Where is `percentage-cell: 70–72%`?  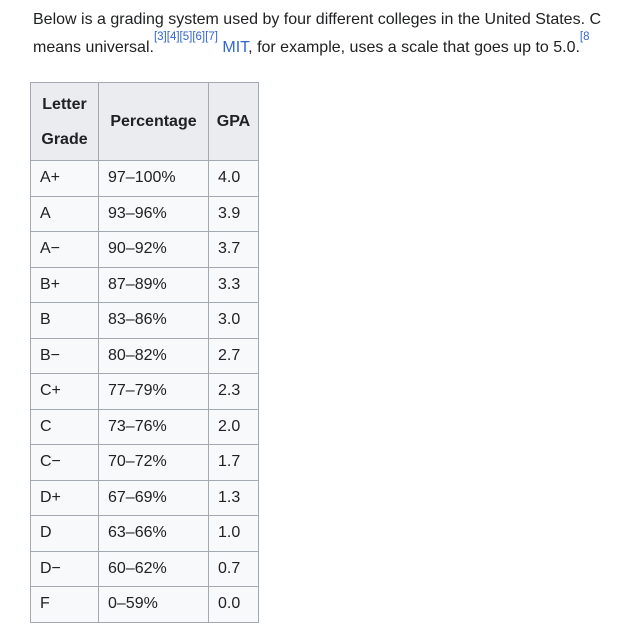
percentage-cell: 70–72% is located at coordinates (153, 462).